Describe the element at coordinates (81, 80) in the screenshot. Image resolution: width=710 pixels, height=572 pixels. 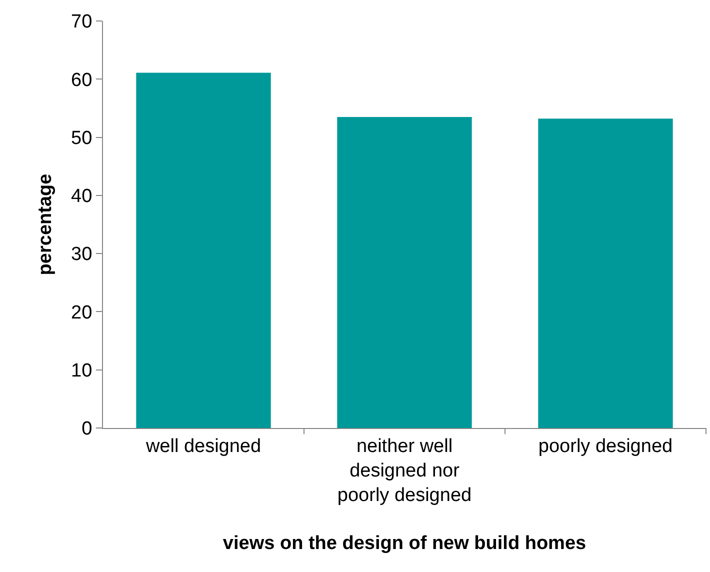
I see `y-tick-label: 60` at that location.